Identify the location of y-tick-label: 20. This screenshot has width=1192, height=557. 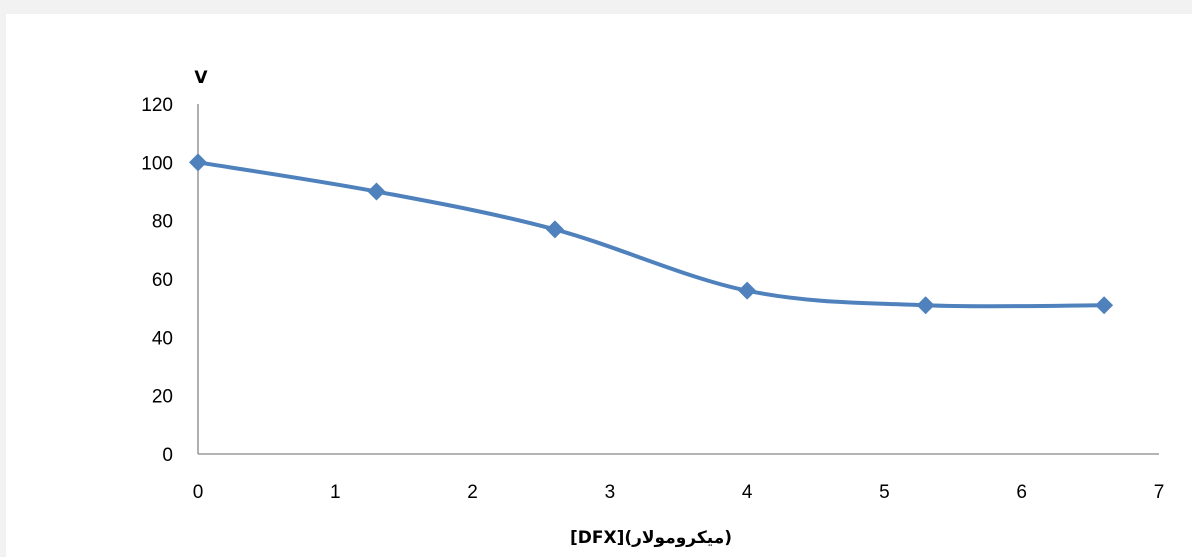
(162, 397).